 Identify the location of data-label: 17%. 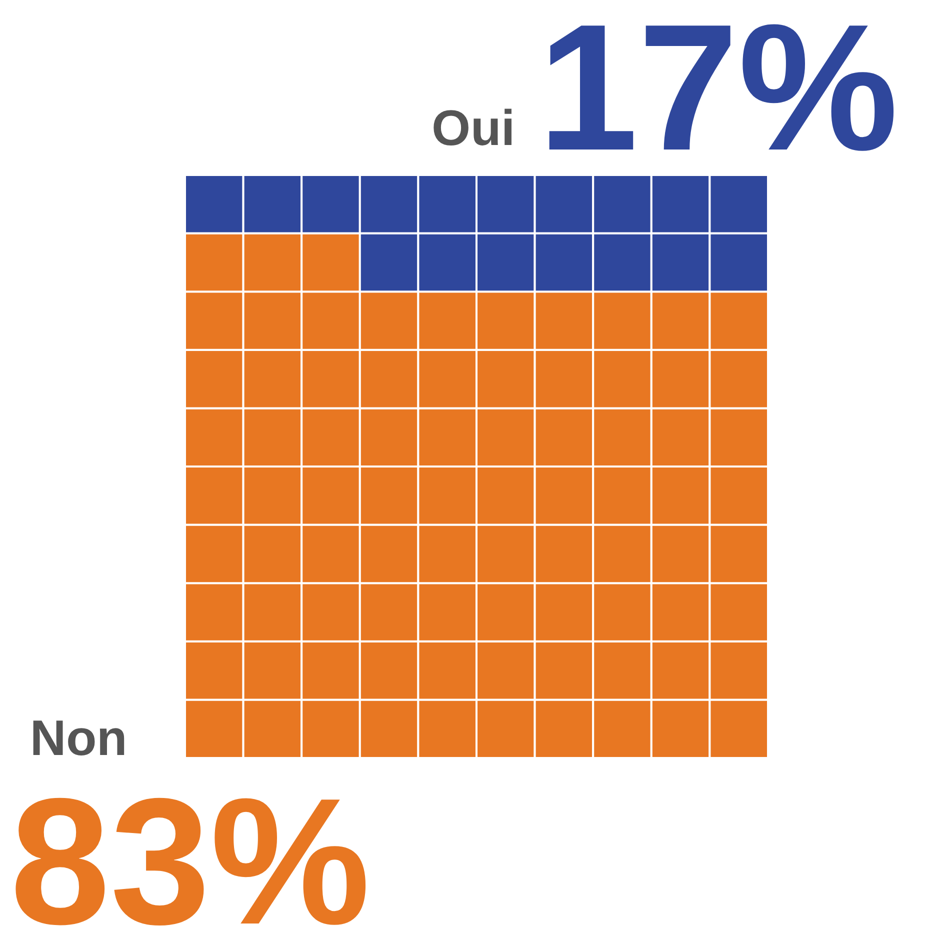
(718, 94).